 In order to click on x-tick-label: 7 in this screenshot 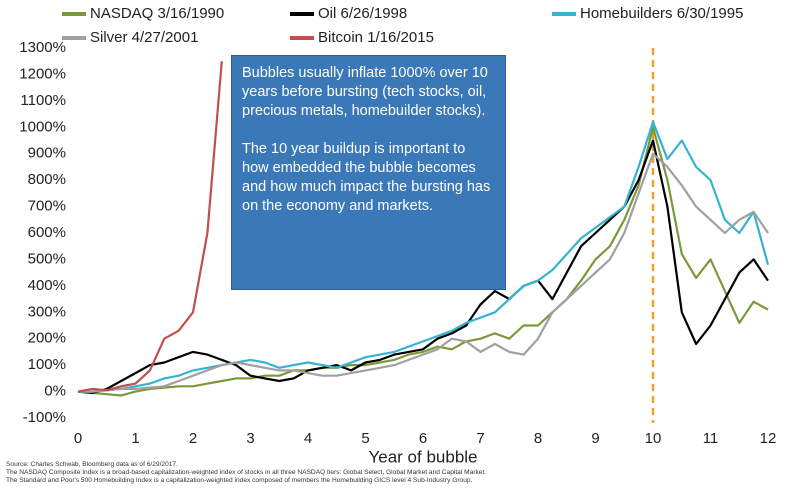, I will do `click(480, 438)`.